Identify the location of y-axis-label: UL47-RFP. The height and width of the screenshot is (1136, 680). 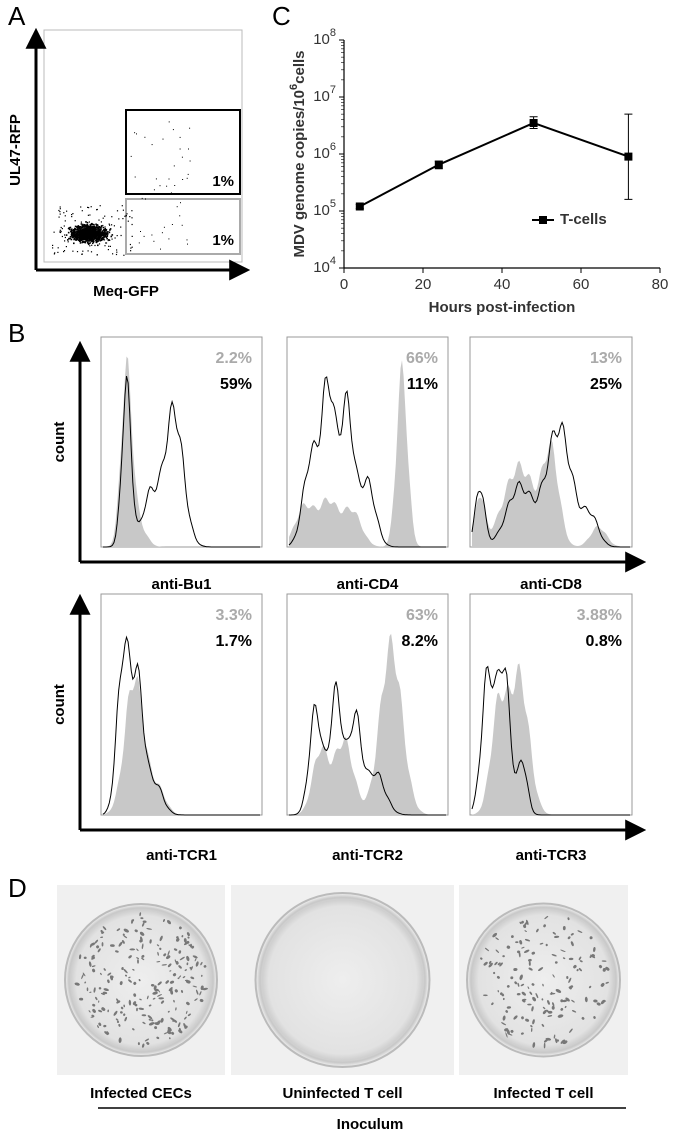
(15, 150).